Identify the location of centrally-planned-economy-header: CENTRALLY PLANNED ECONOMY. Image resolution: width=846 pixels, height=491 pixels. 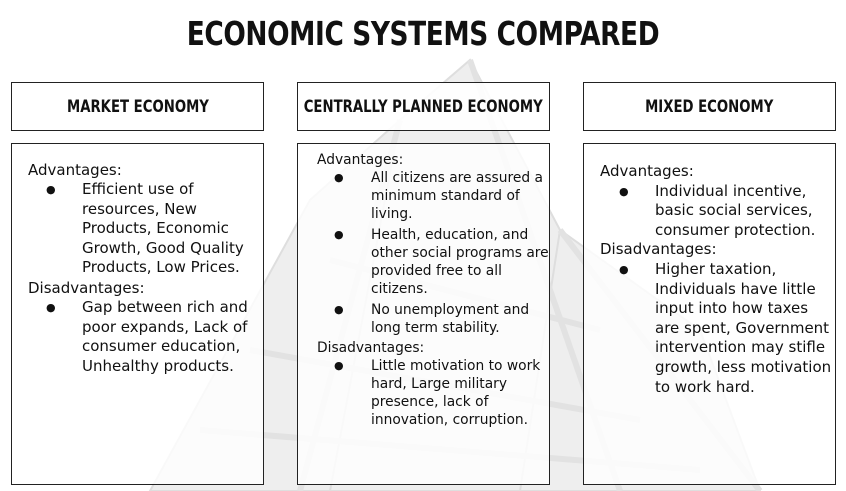
(423, 106).